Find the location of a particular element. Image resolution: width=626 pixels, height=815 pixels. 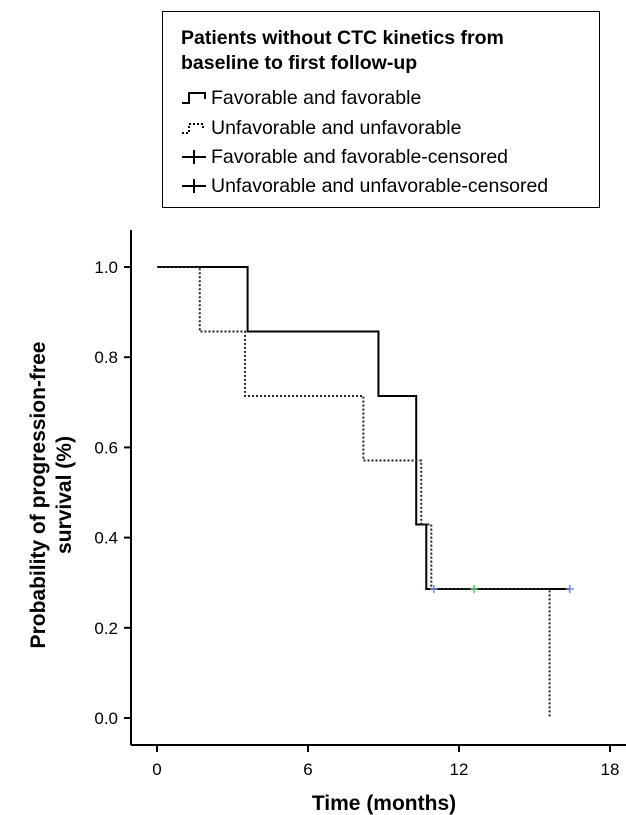

legend-label-favorable-censored: Favorable and favorable-censored is located at coordinates (360, 157).